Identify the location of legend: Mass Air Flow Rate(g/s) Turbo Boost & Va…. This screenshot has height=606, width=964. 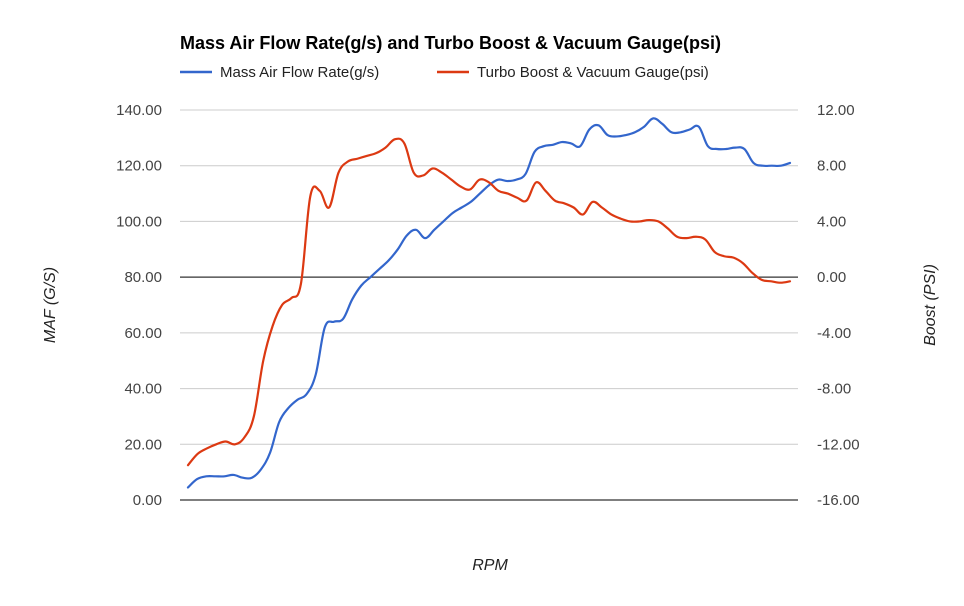
(444, 72).